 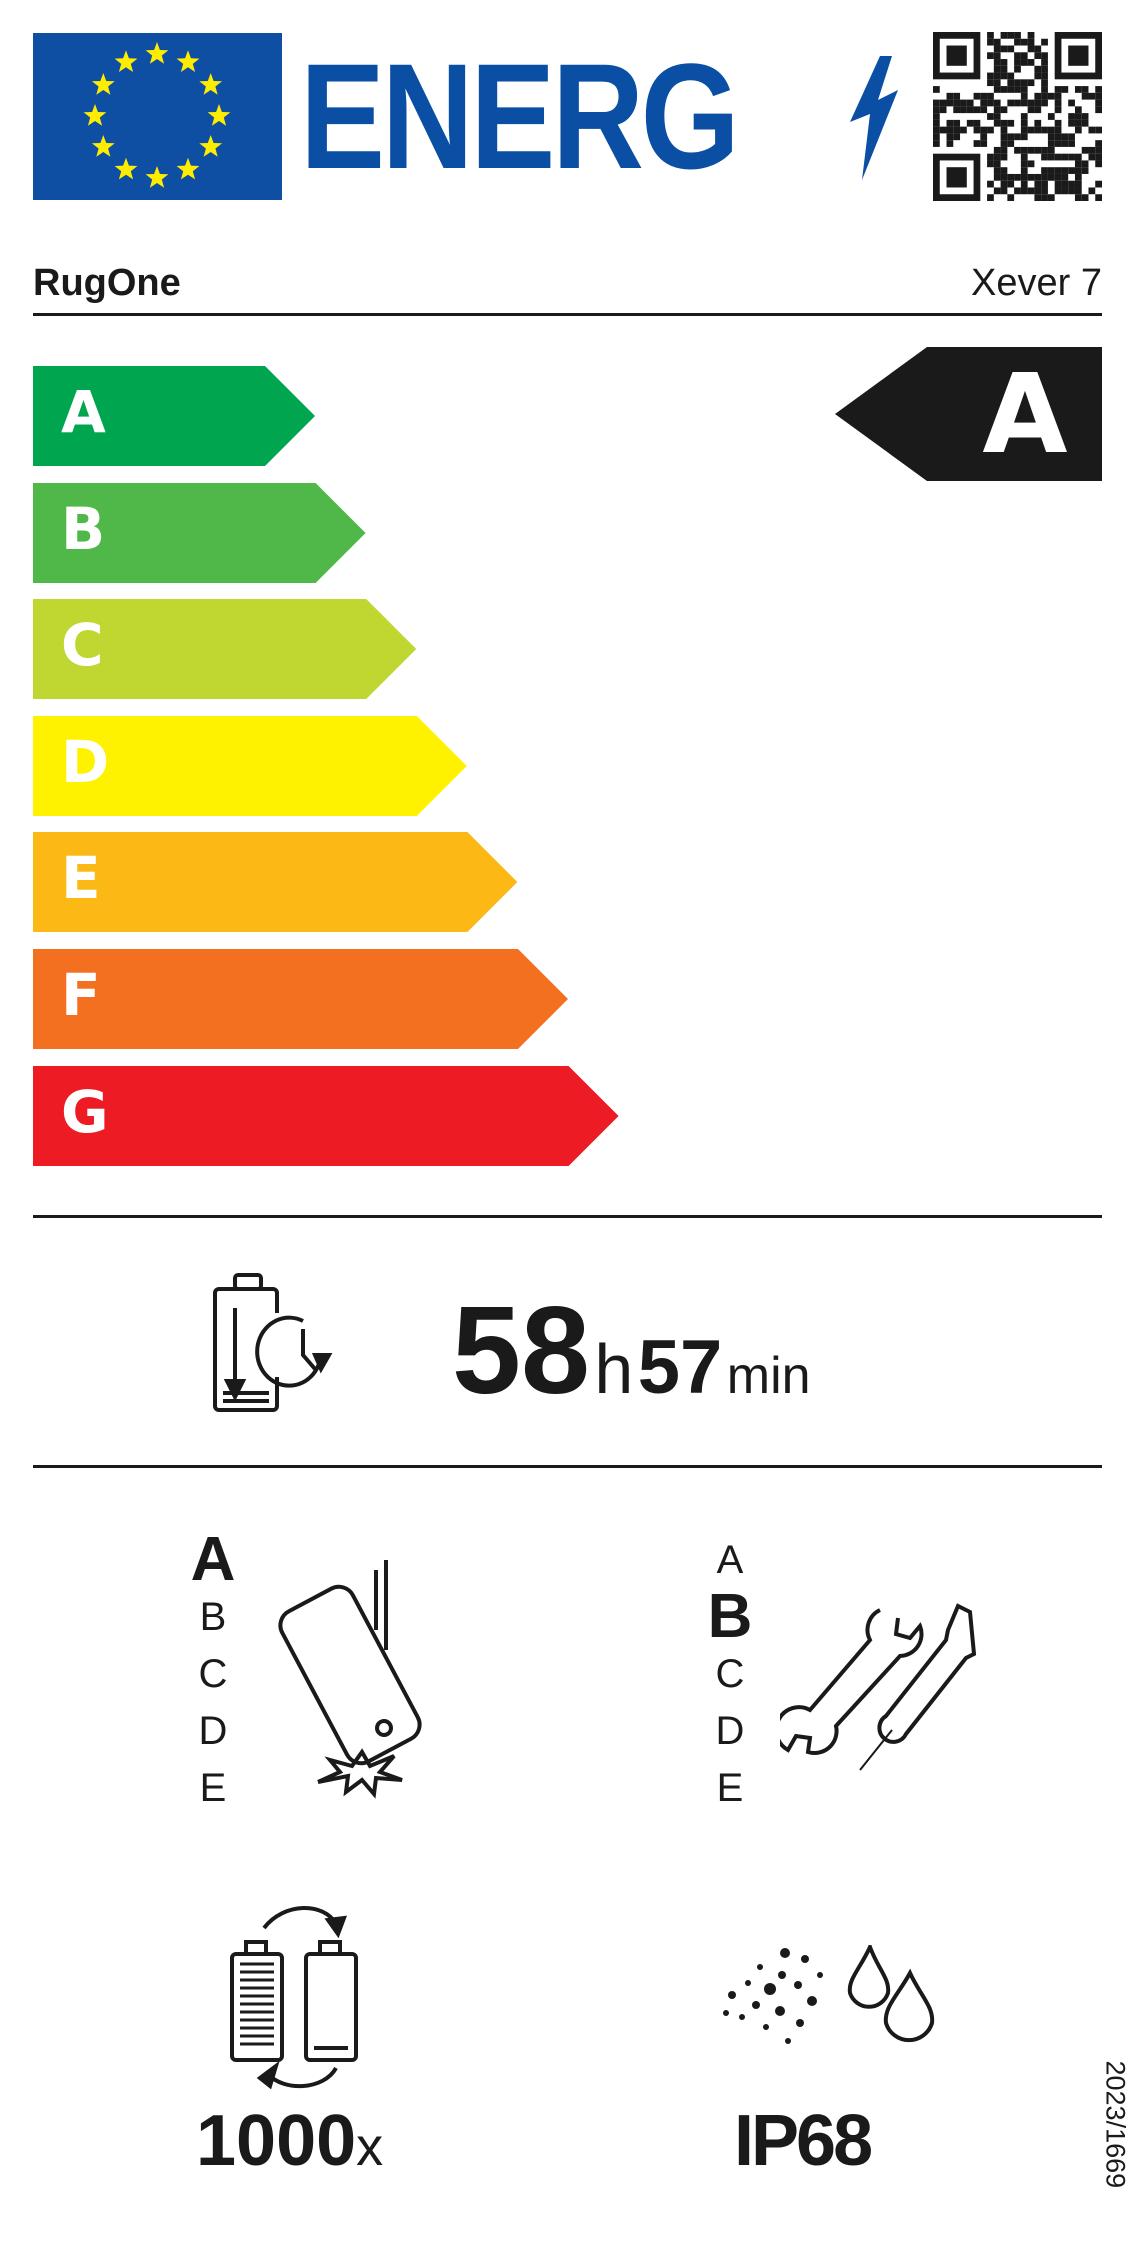 I want to click on battery-endurance-icon, so click(x=273, y=1342).